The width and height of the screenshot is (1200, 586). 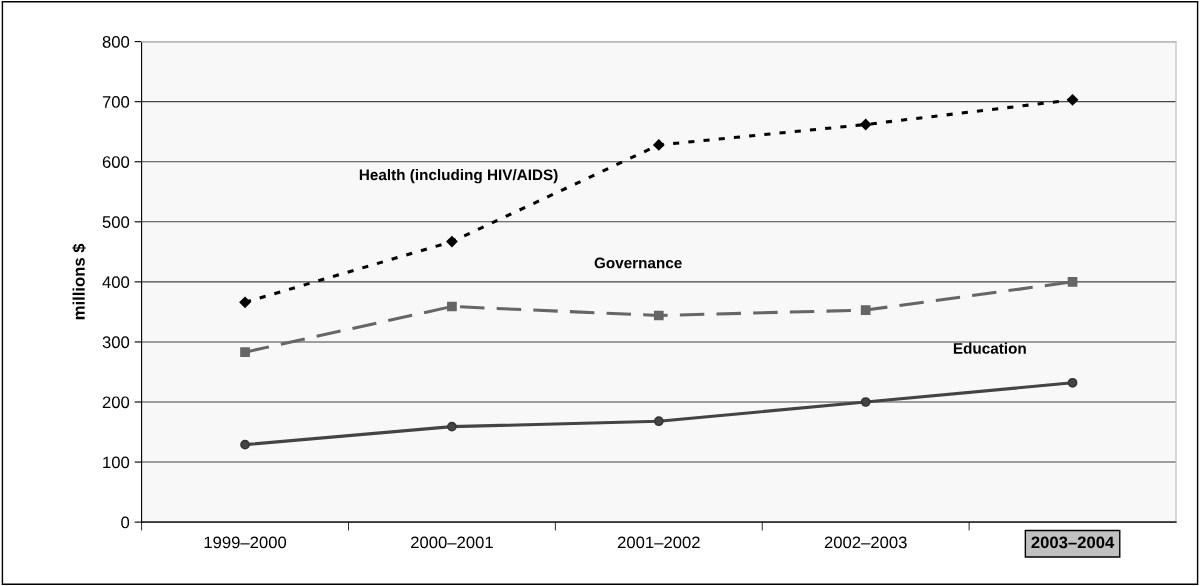 What do you see at coordinates (658, 542) in the screenshot?
I see `x-tick-label: 2001–2002` at bounding box center [658, 542].